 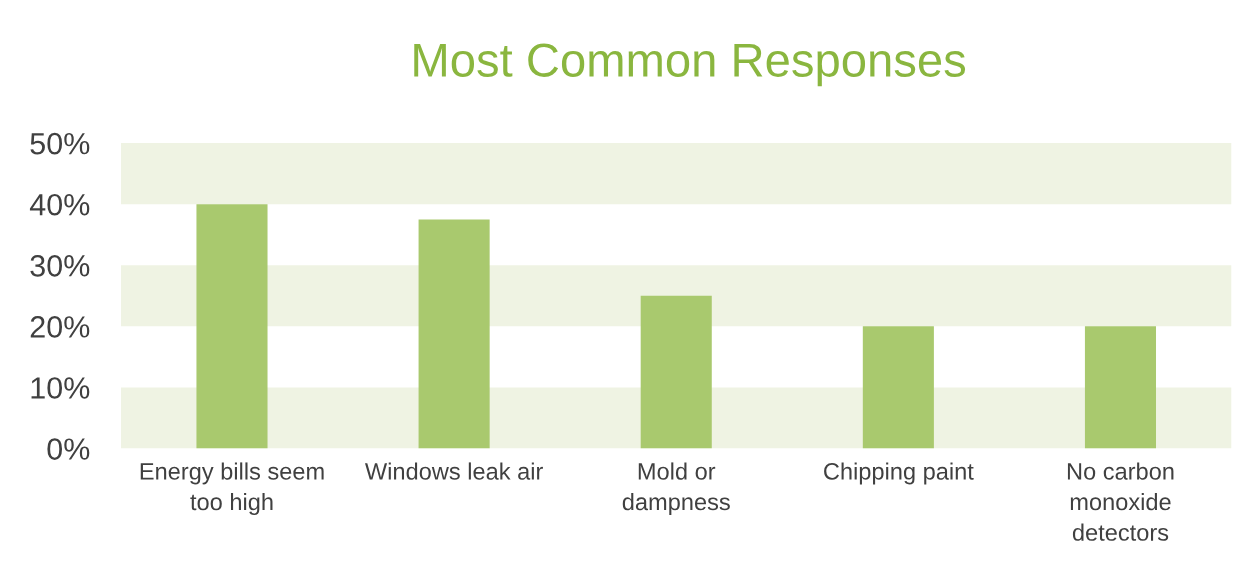 I want to click on x-tick-label: Windows leak air, so click(x=453, y=471).